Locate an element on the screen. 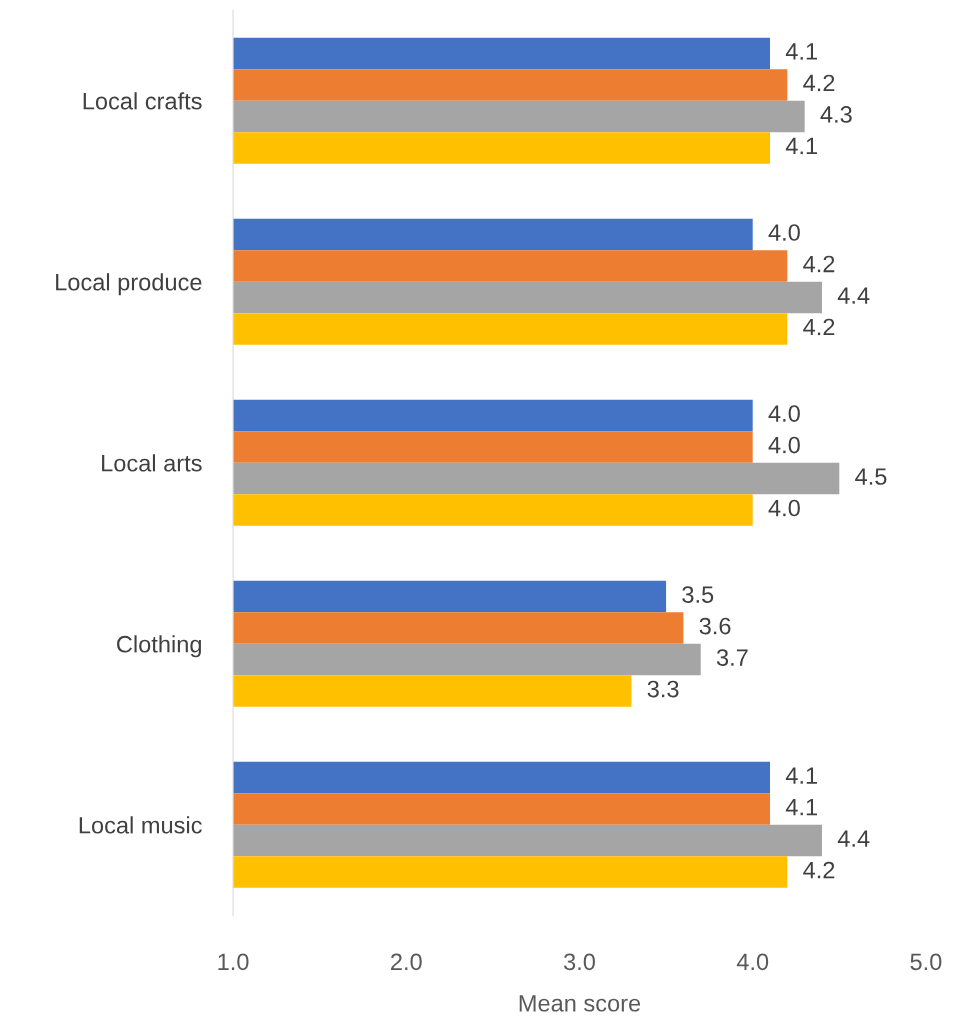 The height and width of the screenshot is (1025, 965). x-tick-label: 3.0 is located at coordinates (579, 962).